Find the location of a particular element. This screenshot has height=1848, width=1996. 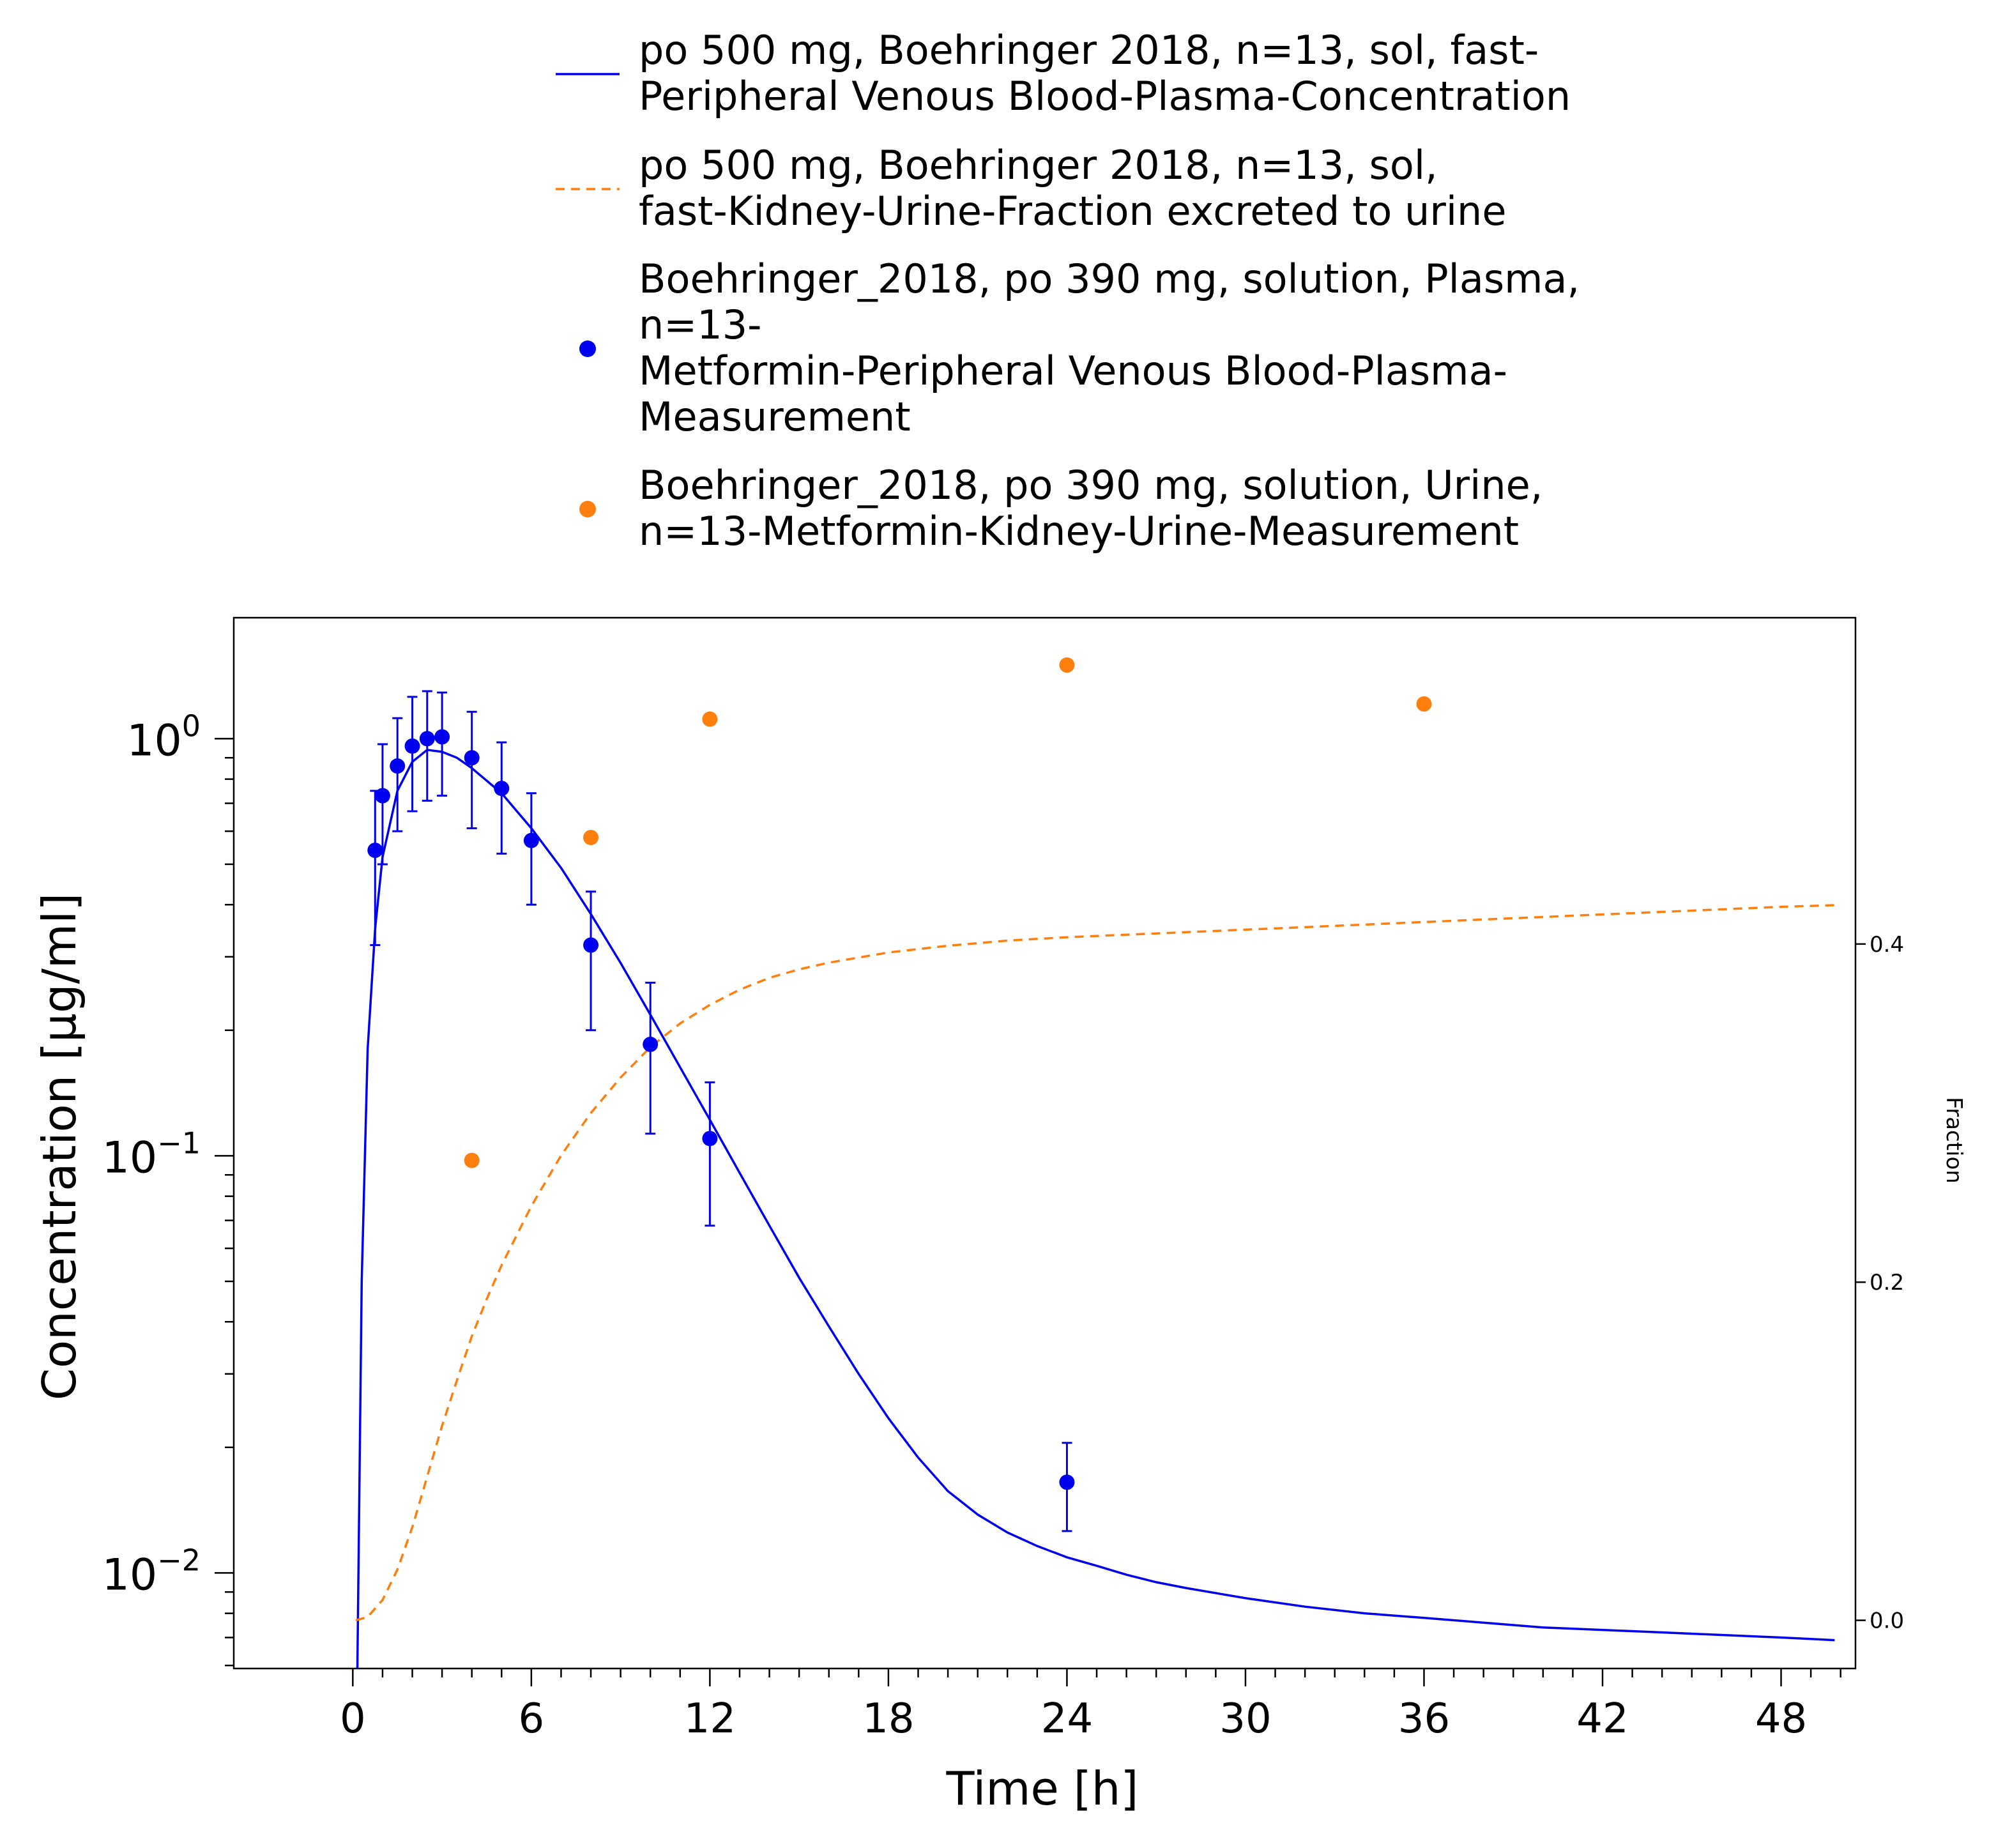

x-tick-label: 36 is located at coordinates (1424, 1719).